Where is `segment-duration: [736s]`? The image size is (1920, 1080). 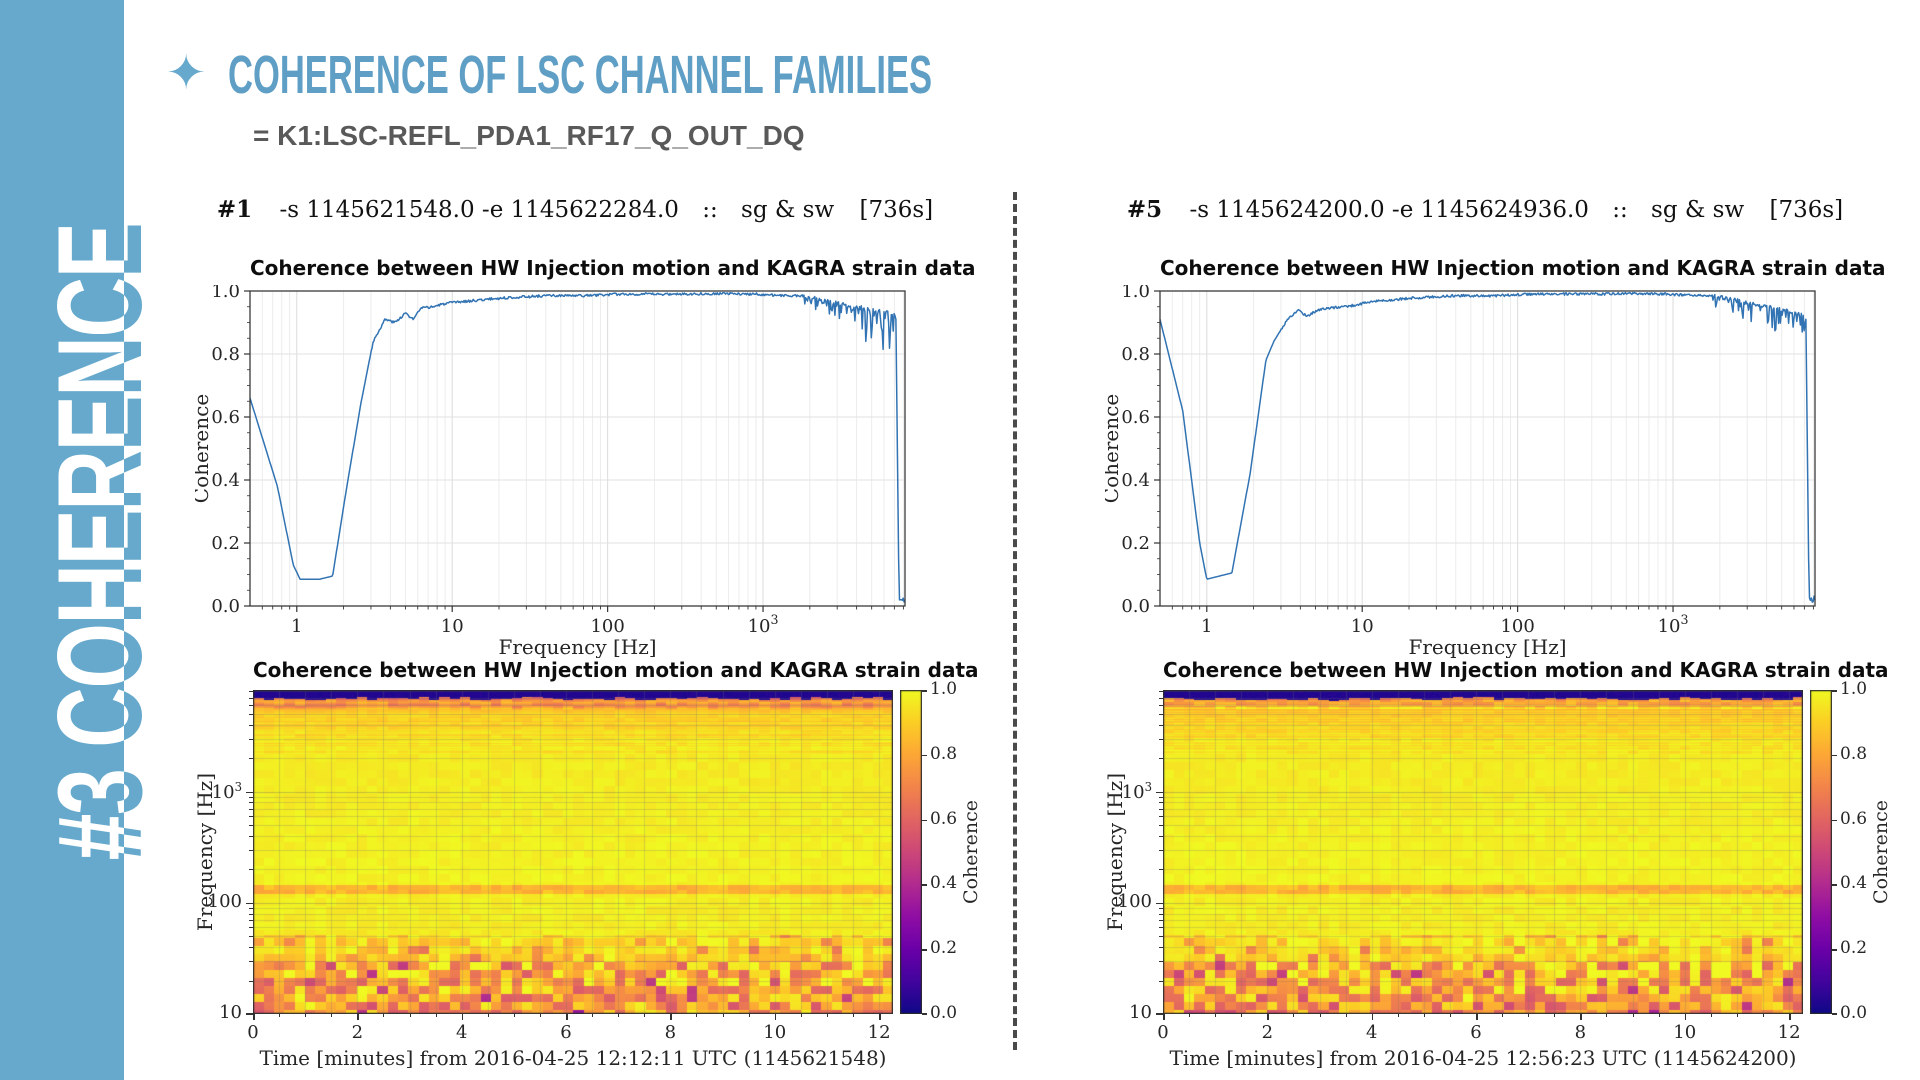
segment-duration: [736s] is located at coordinates (896, 210).